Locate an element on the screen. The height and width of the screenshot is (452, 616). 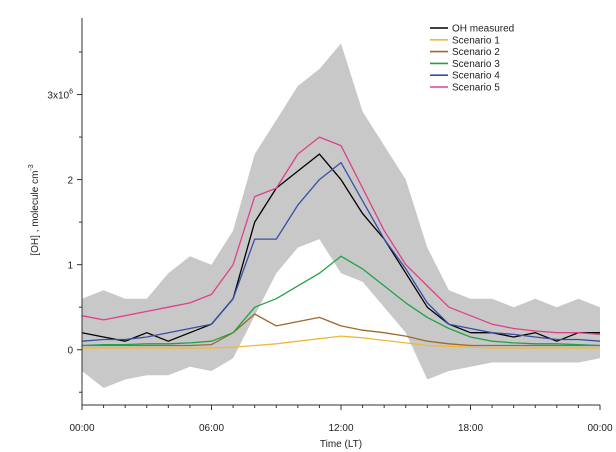
legend-label: OH measured is located at coordinates (483, 29).